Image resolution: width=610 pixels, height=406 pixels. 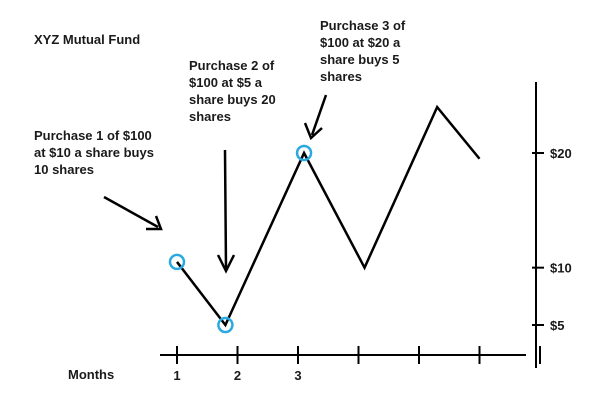 I want to click on x-tick-label: 1, so click(x=176, y=375).